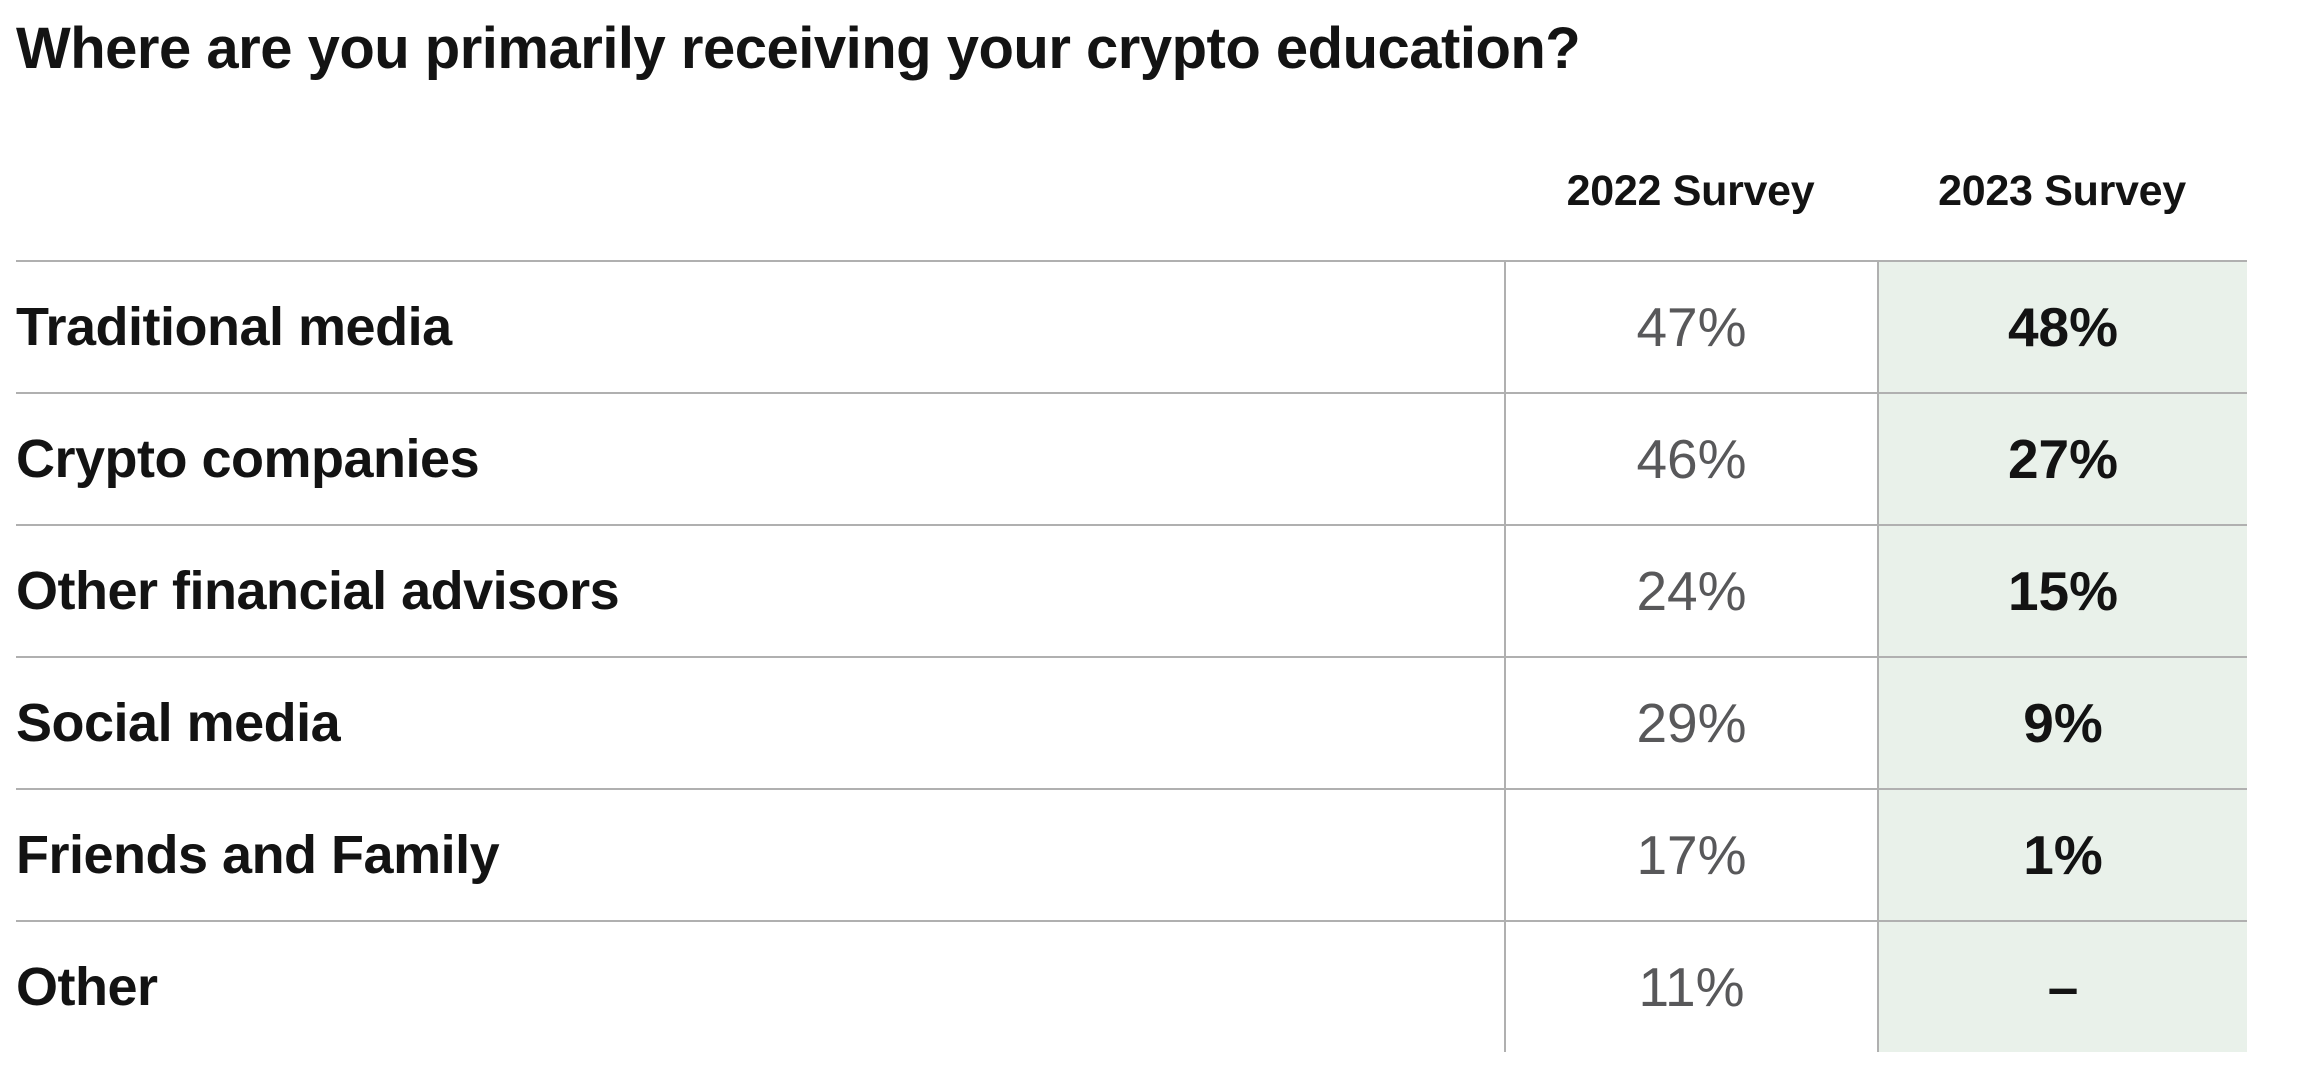 The image size is (2304, 1074). Describe the element at coordinates (1690, 458) in the screenshot. I see `value-2022: 46%` at that location.